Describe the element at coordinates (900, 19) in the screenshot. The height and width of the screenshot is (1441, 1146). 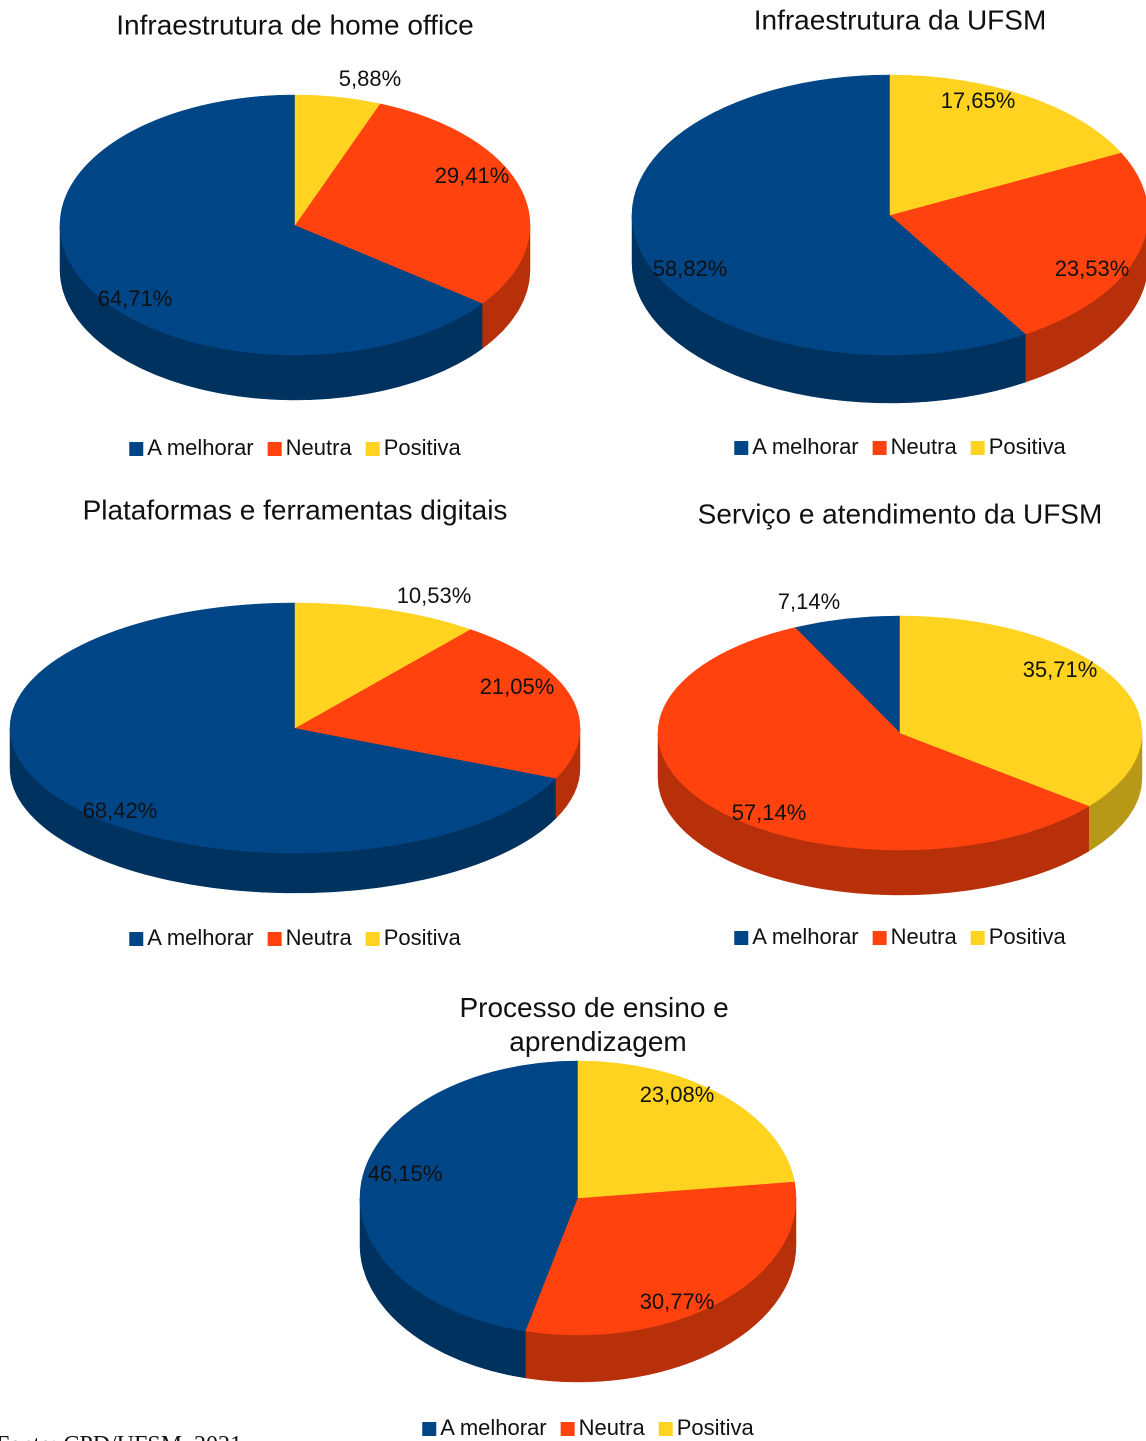
I see `chart-title: Infraestrutura da UFSM` at that location.